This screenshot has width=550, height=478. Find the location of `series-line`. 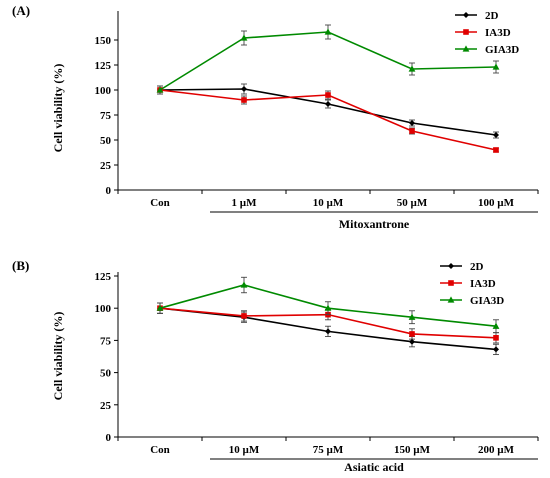

series-line is located at coordinates (328, 61).